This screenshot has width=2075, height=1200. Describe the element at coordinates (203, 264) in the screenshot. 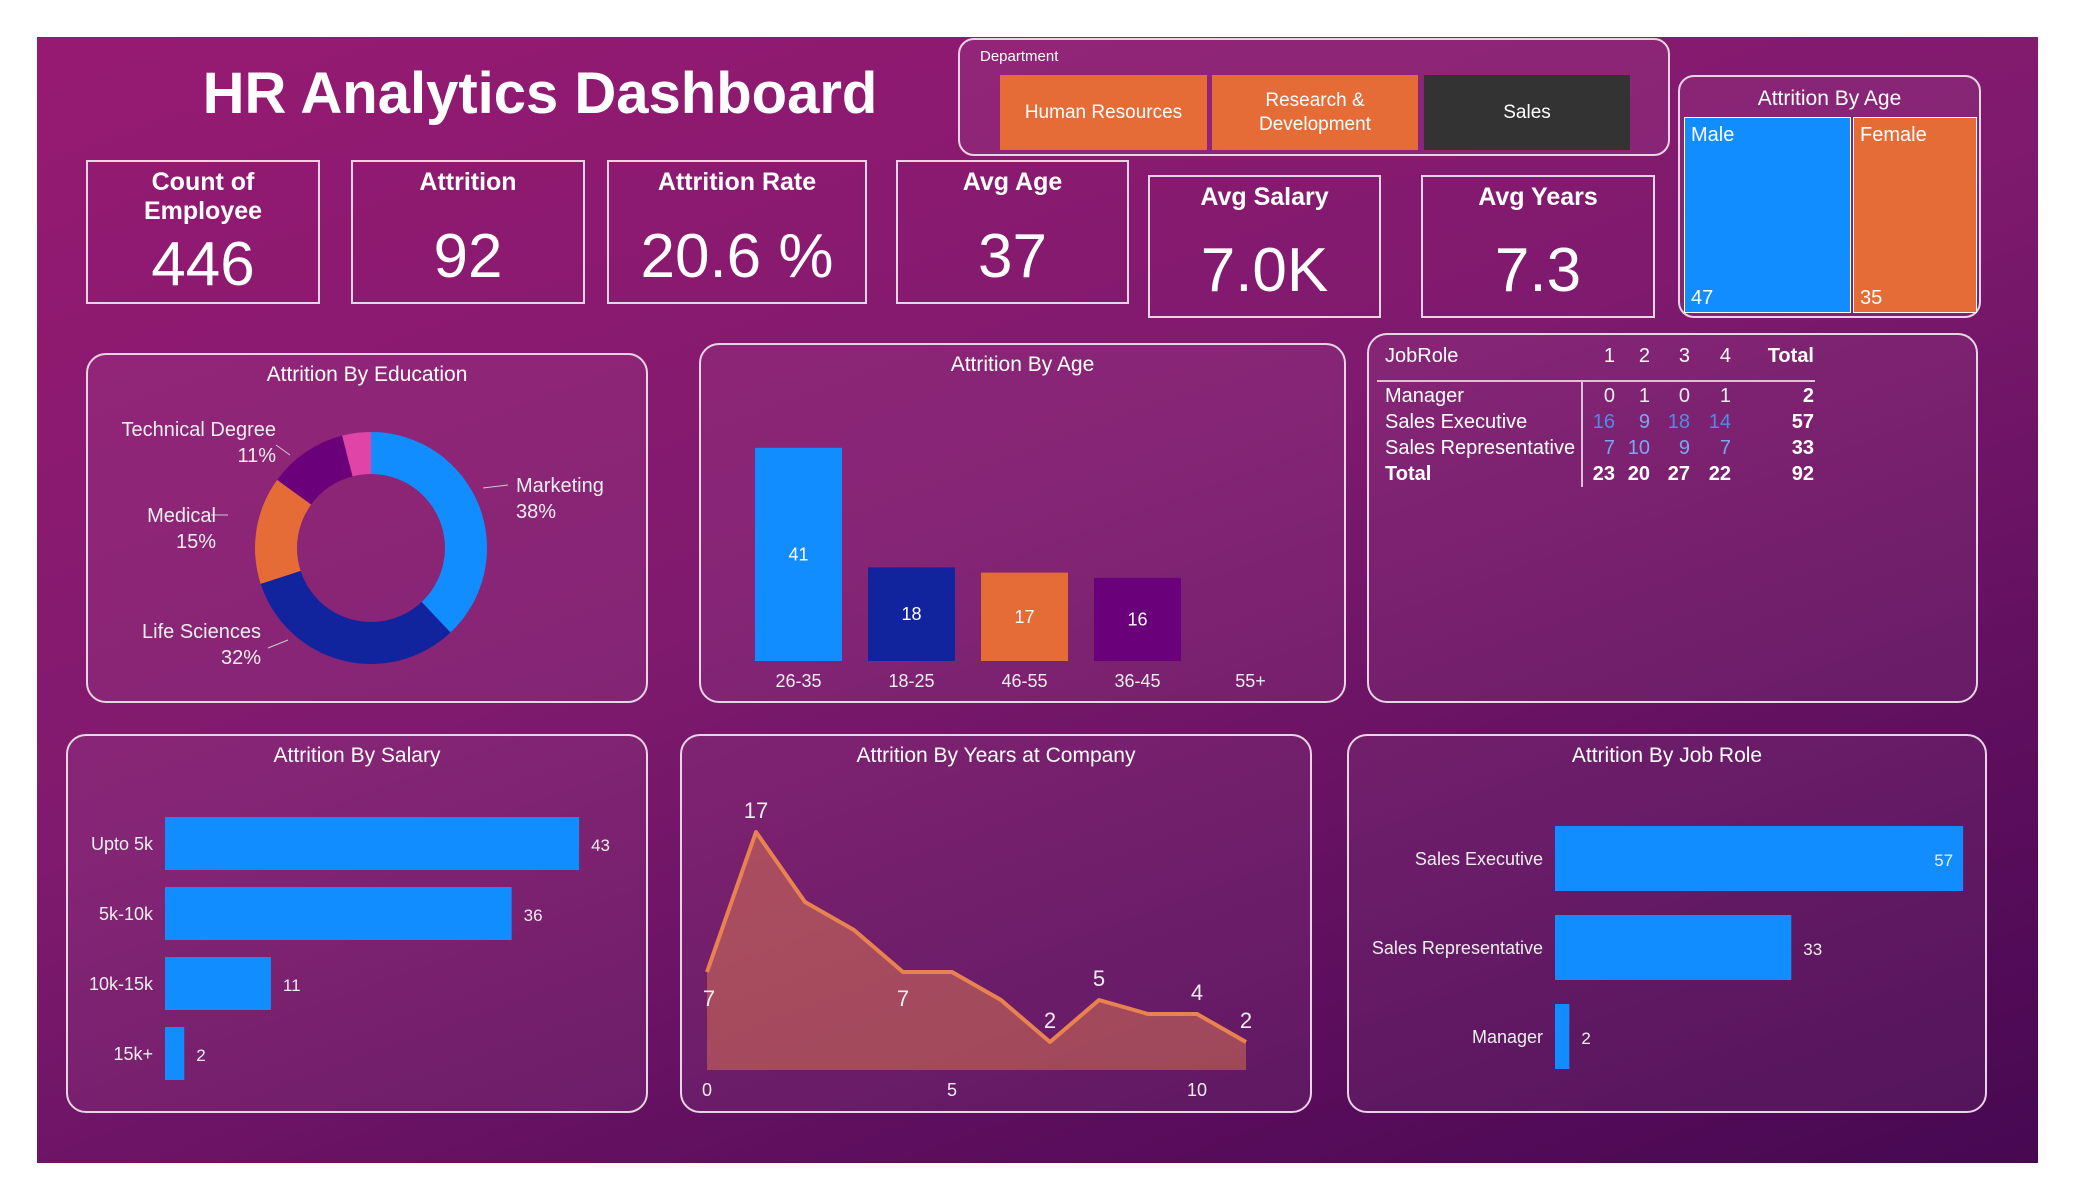

I see `kpi-value: 446` at that location.